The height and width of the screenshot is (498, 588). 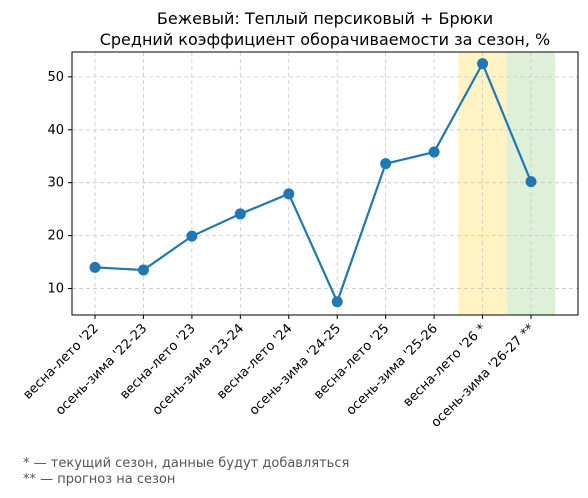 I want to click on x-tick-label: осень-зима '24-25, so click(x=295, y=369).